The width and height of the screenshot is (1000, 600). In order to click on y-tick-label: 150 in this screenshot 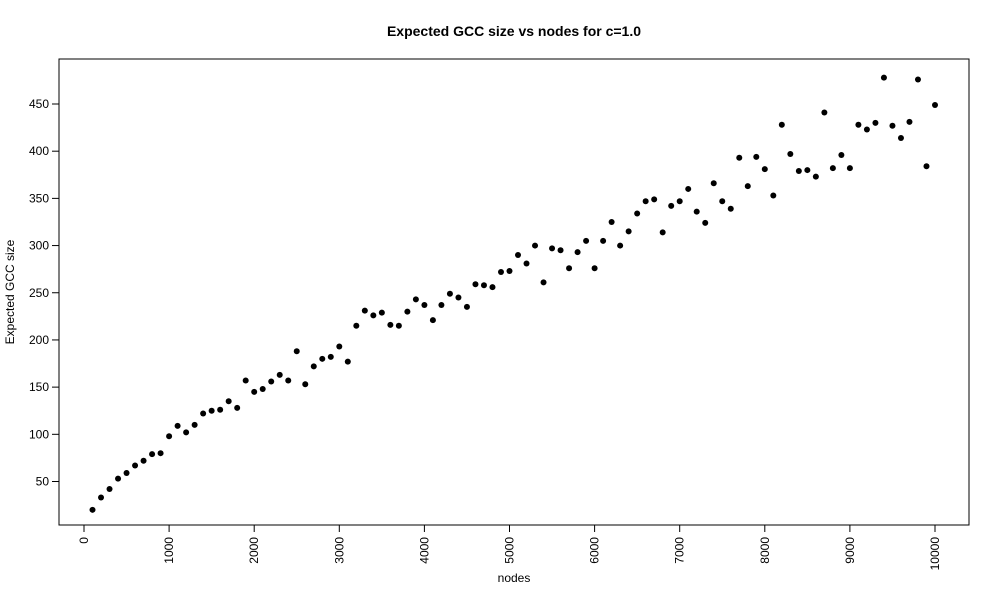, I will do `click(39, 387)`.